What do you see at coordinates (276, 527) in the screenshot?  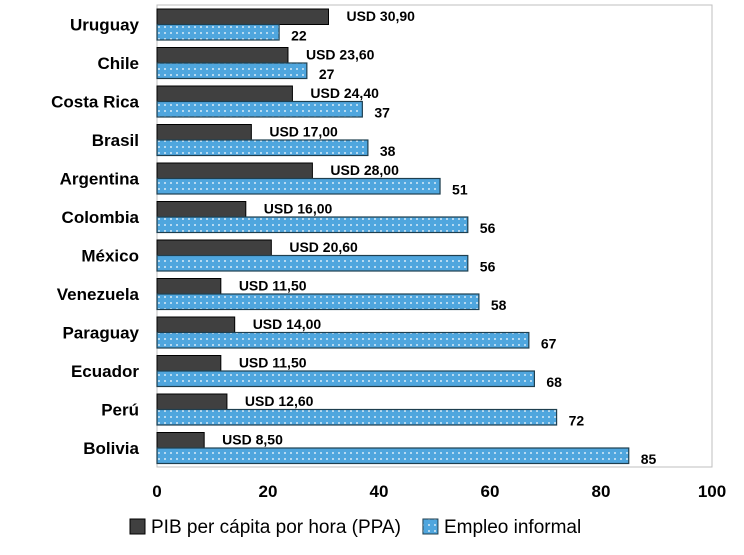 I see `legend-label: PIB per cápita por hora (PPA)` at bounding box center [276, 527].